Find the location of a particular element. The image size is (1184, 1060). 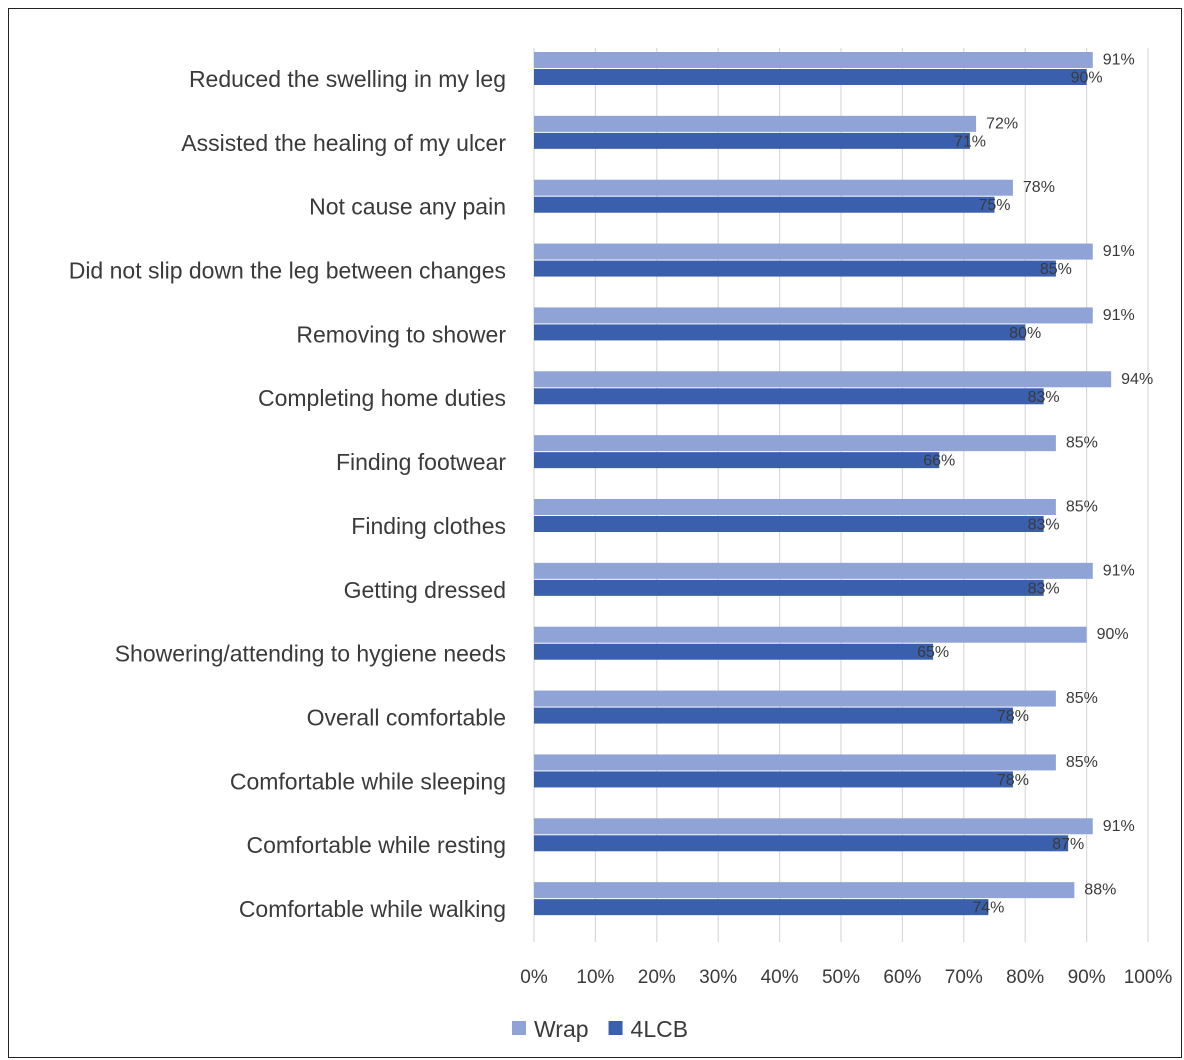

x-tick-label: 70% is located at coordinates (964, 977).